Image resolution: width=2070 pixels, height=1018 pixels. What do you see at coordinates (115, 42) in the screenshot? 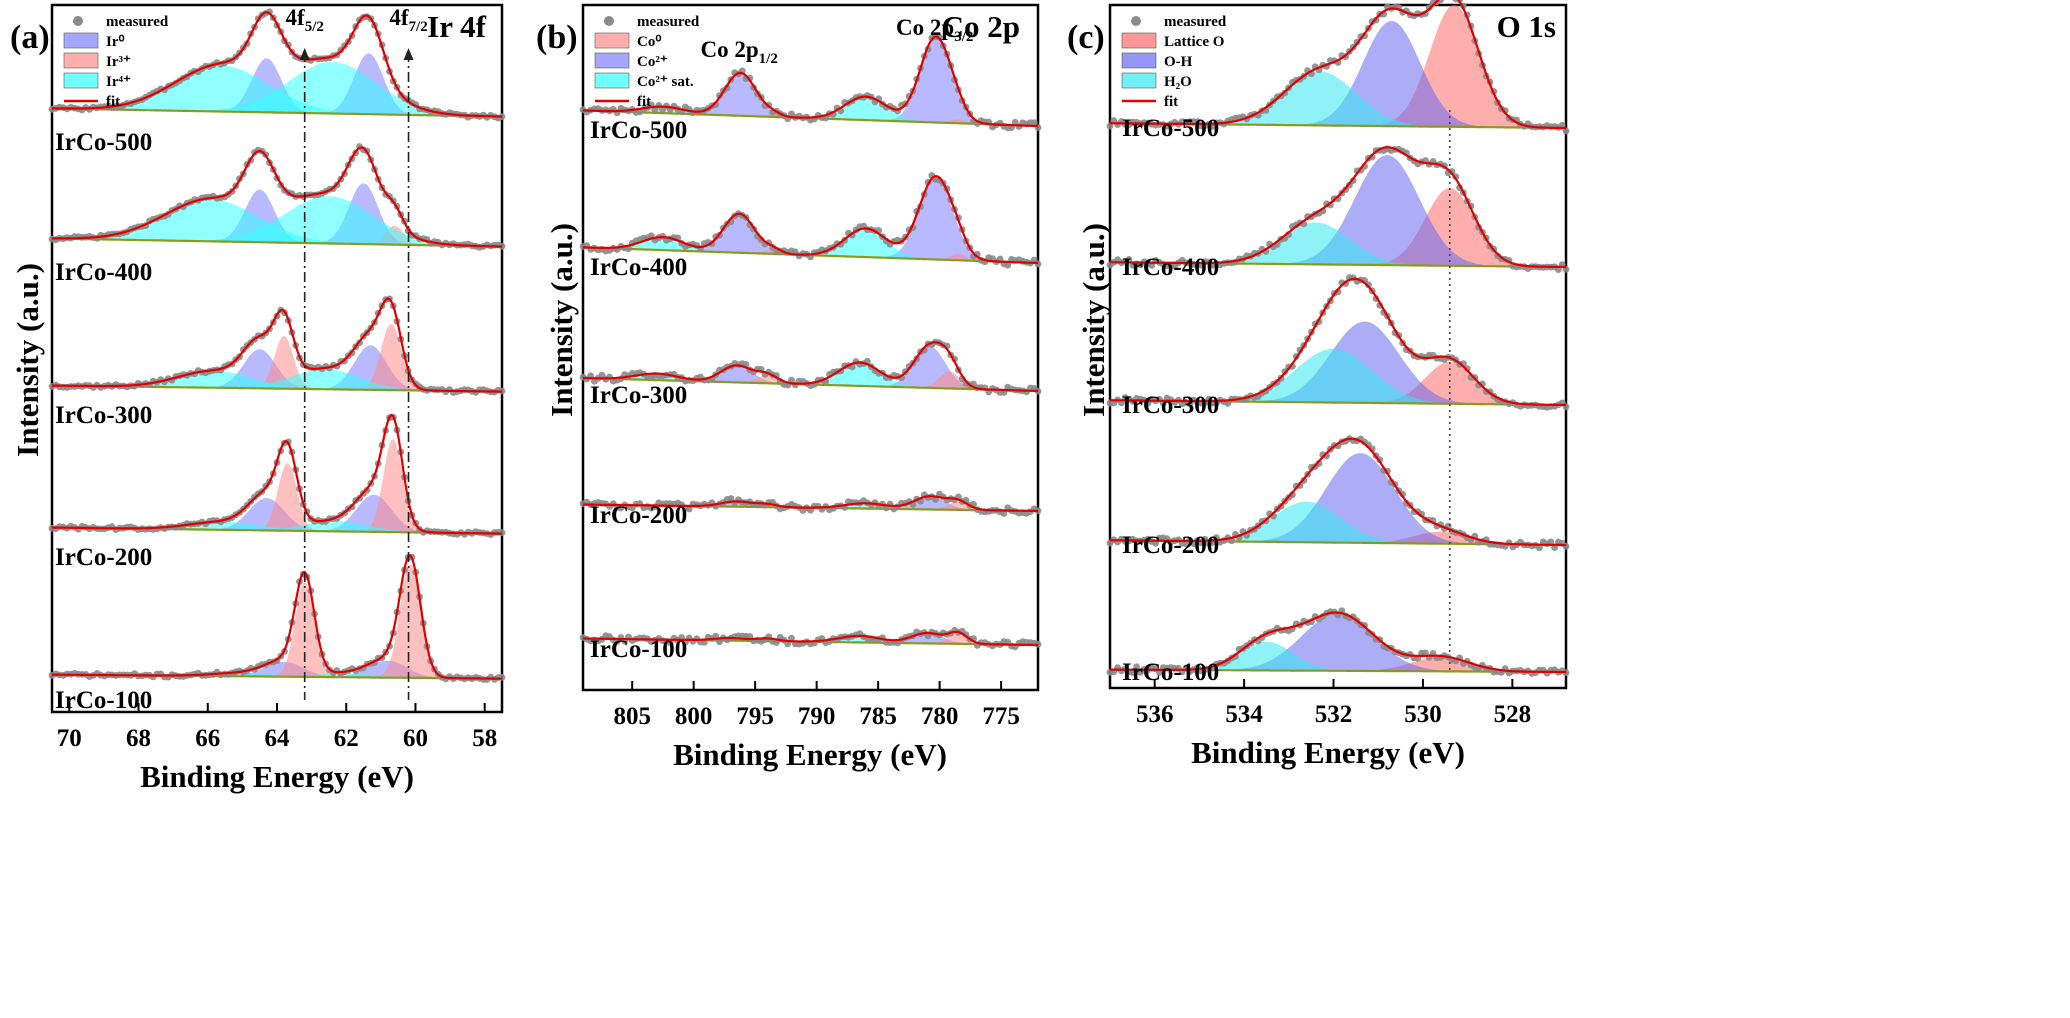
I see `legend-label: Ir⁰` at bounding box center [115, 42].